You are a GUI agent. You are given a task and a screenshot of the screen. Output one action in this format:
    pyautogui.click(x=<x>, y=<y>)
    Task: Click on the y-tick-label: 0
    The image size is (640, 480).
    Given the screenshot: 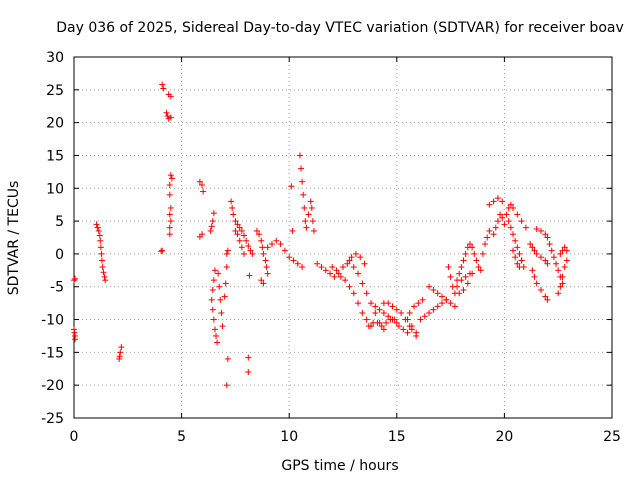 What is the action you would take?
    pyautogui.click(x=59, y=255)
    